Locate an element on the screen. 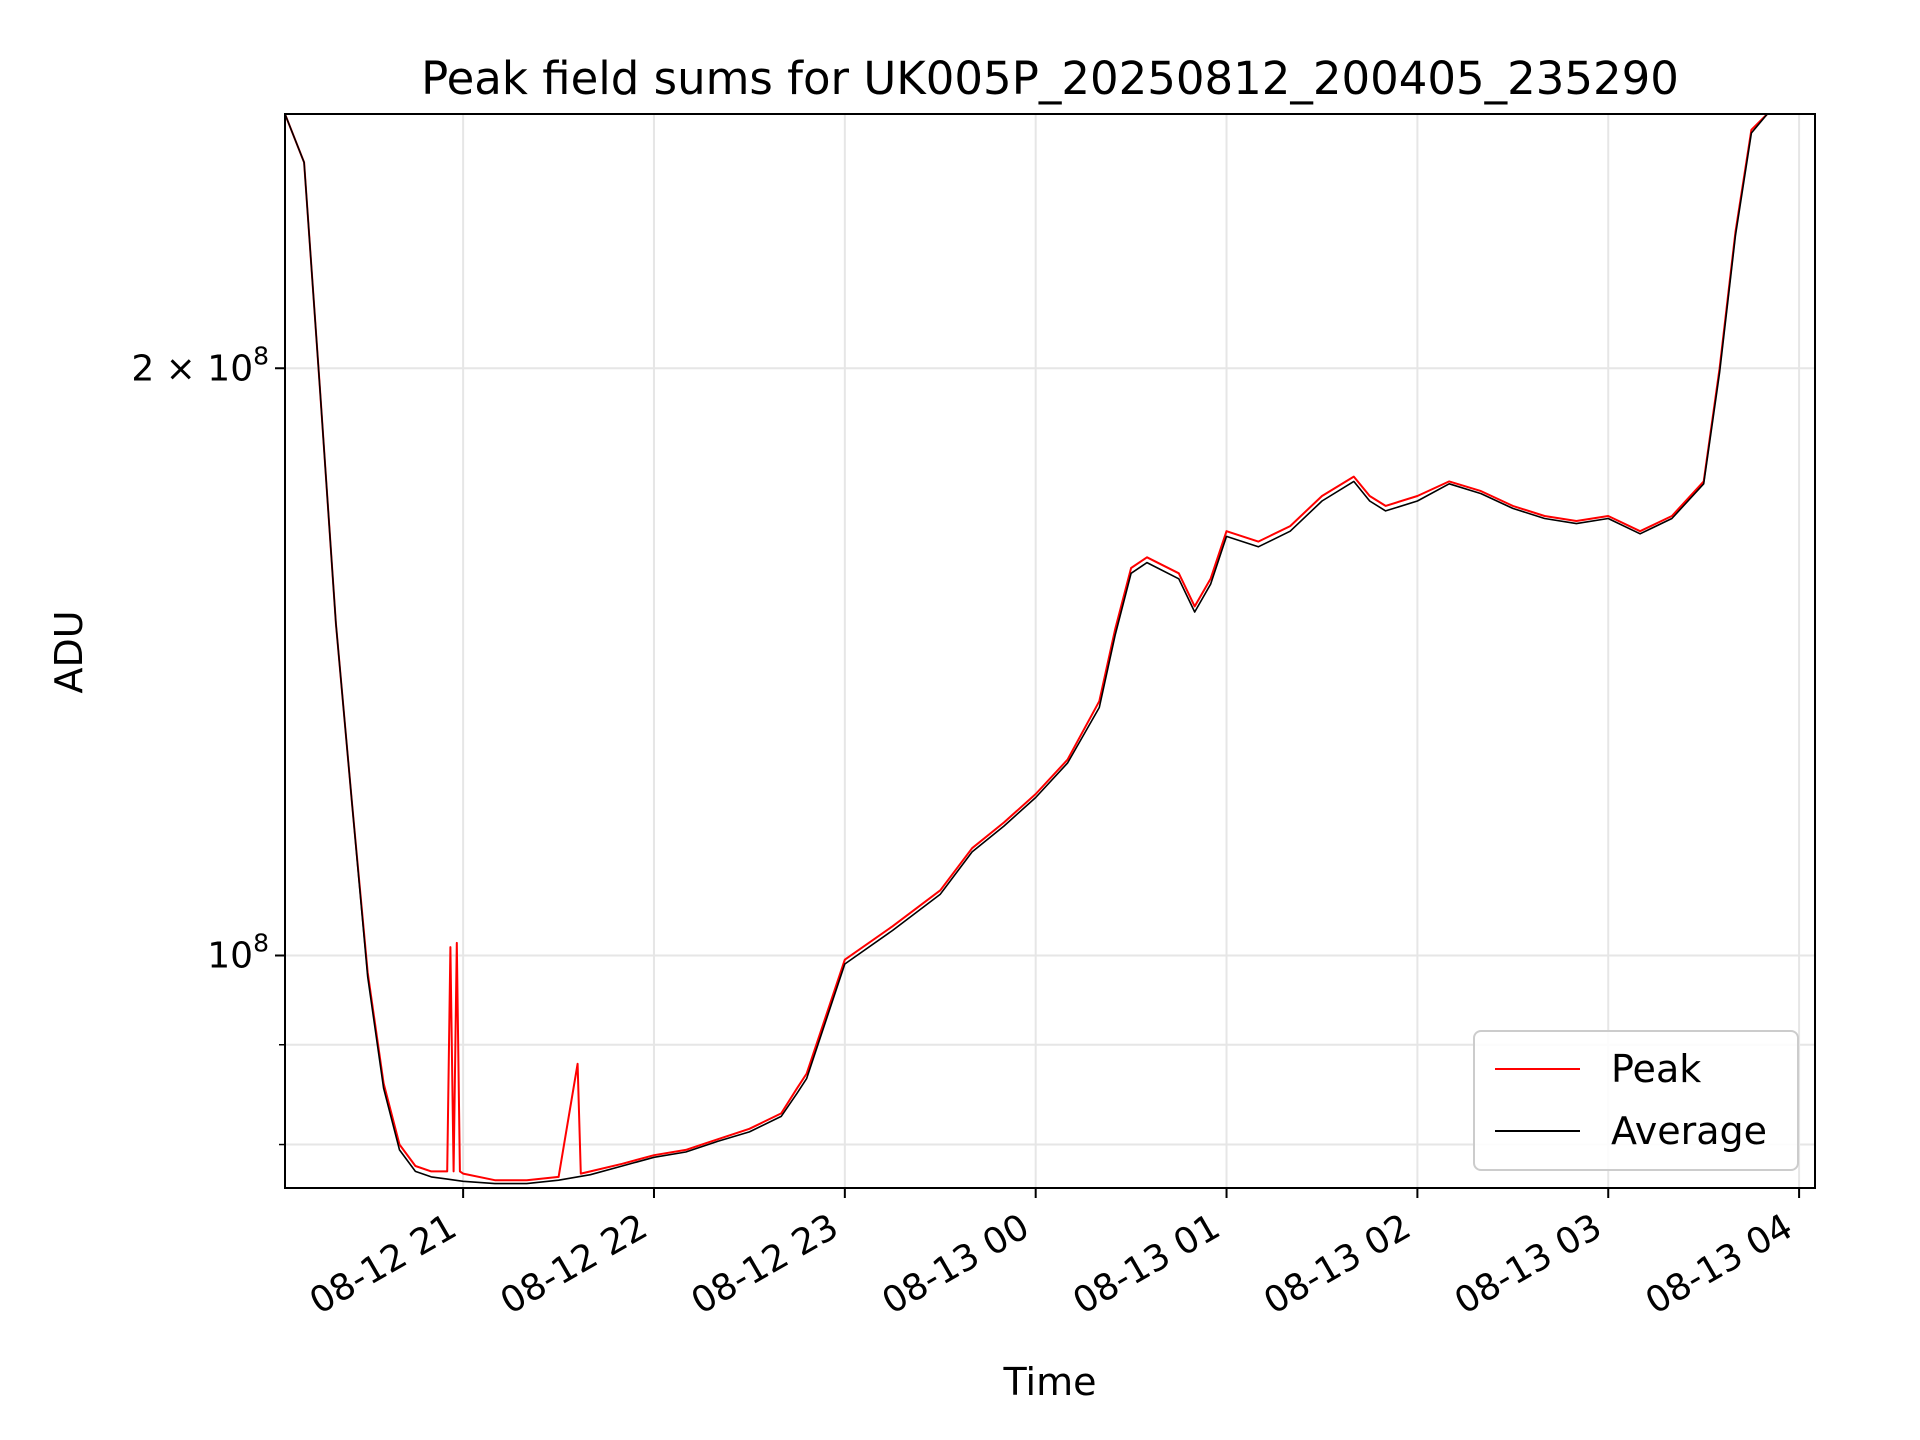 Image resolution: width=1920 pixels, height=1440 pixels. x-tick-label: 08-13 00 is located at coordinates (956, 1264).